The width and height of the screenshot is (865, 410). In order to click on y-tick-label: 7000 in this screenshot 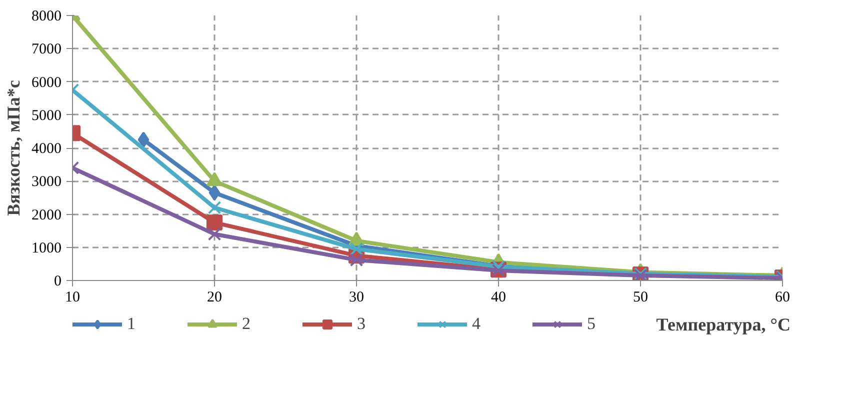, I will do `click(47, 50)`.